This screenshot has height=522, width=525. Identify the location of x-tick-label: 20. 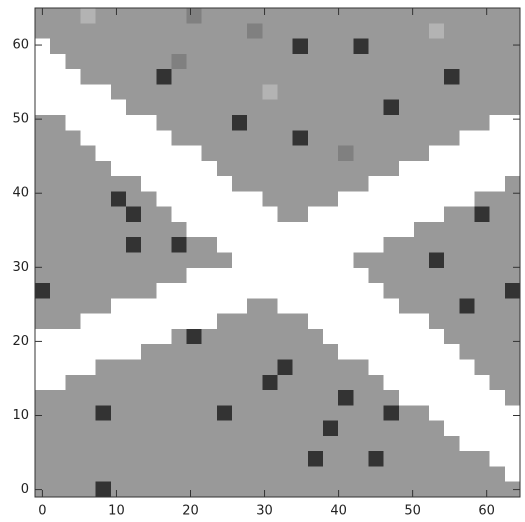
(190, 511).